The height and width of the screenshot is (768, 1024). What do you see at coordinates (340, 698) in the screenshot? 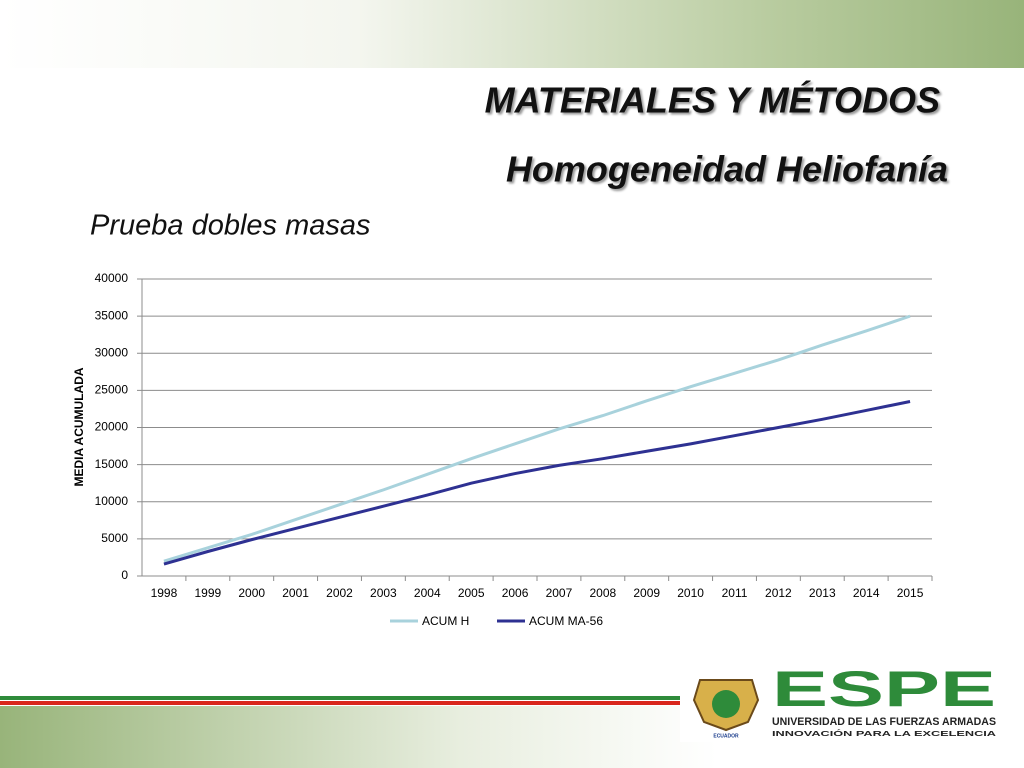
I see `stripe-green` at bounding box center [340, 698].